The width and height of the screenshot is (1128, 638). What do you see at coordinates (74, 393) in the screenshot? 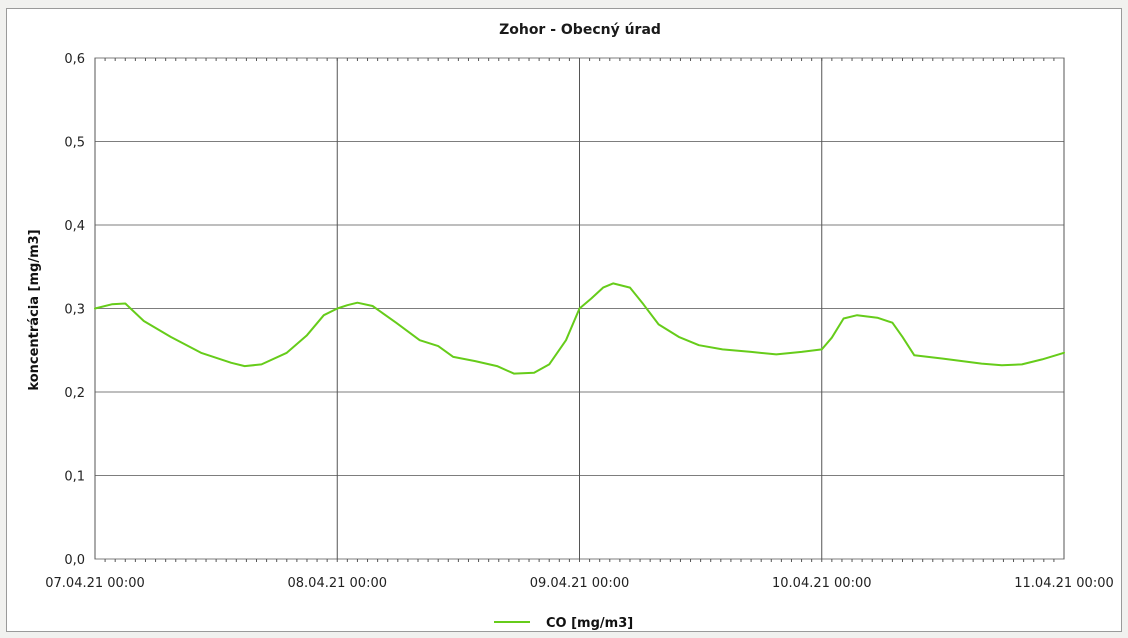
I see `y-tick-label: 0,2` at bounding box center [74, 393].